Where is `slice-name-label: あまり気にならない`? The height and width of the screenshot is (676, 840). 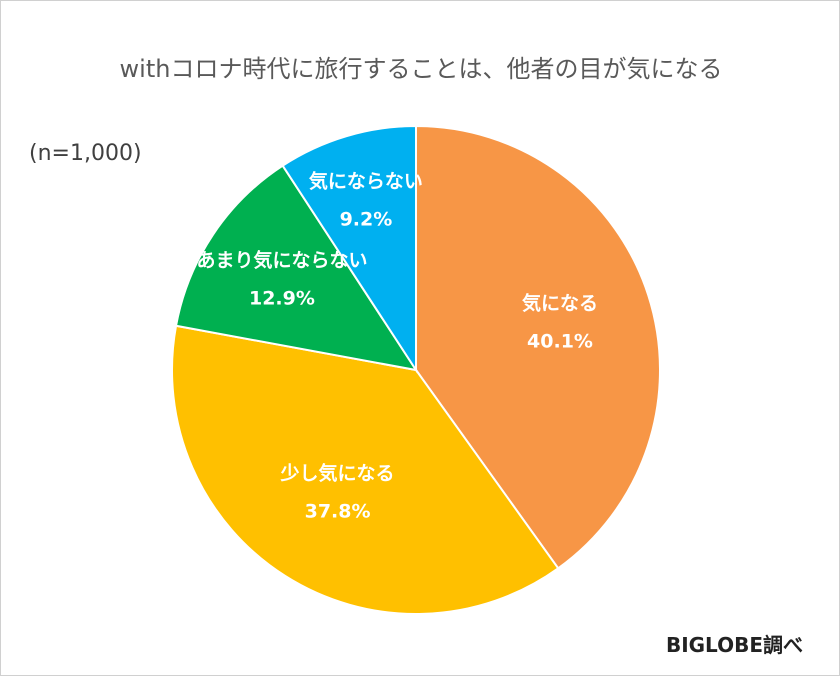 slice-name-label: あまり気にならない is located at coordinates (281, 260).